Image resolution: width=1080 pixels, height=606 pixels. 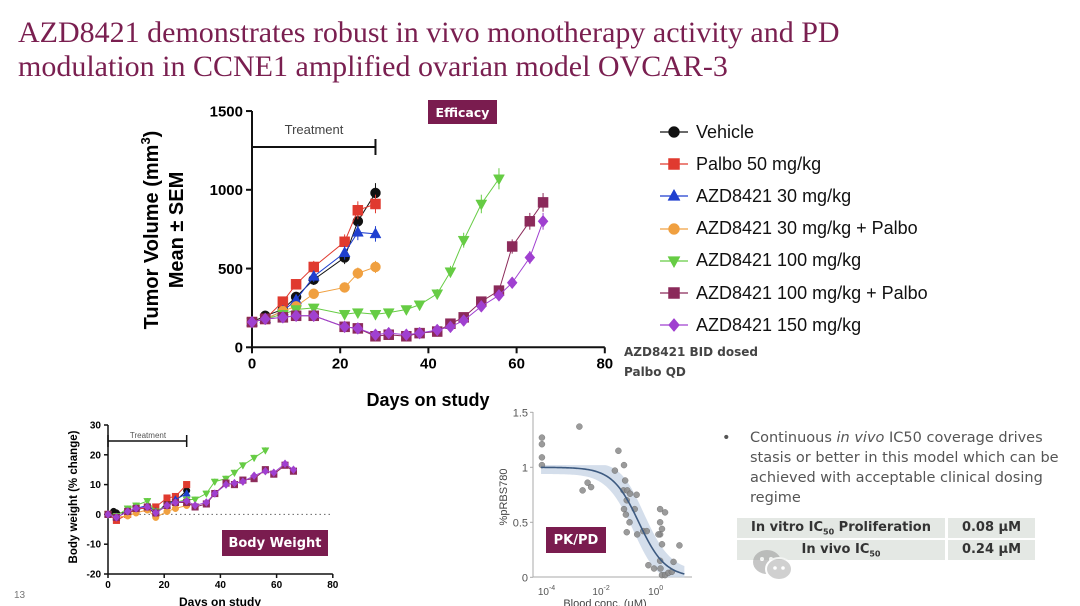 I want to click on y-tick-label: 1500, so click(x=226, y=111).